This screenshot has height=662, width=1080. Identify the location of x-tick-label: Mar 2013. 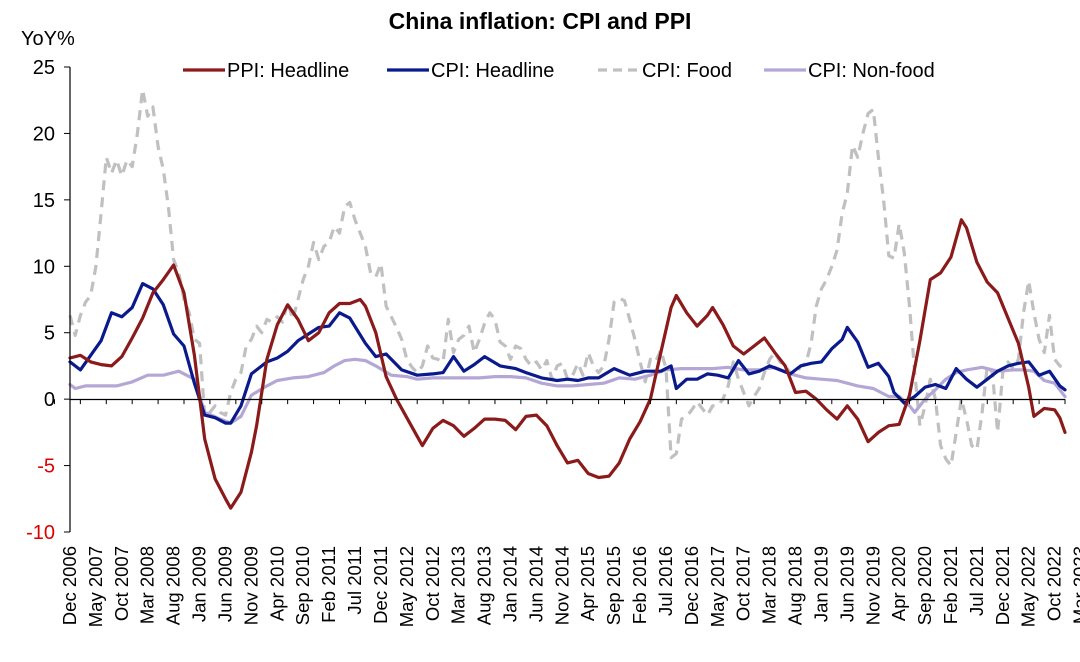
(458, 585).